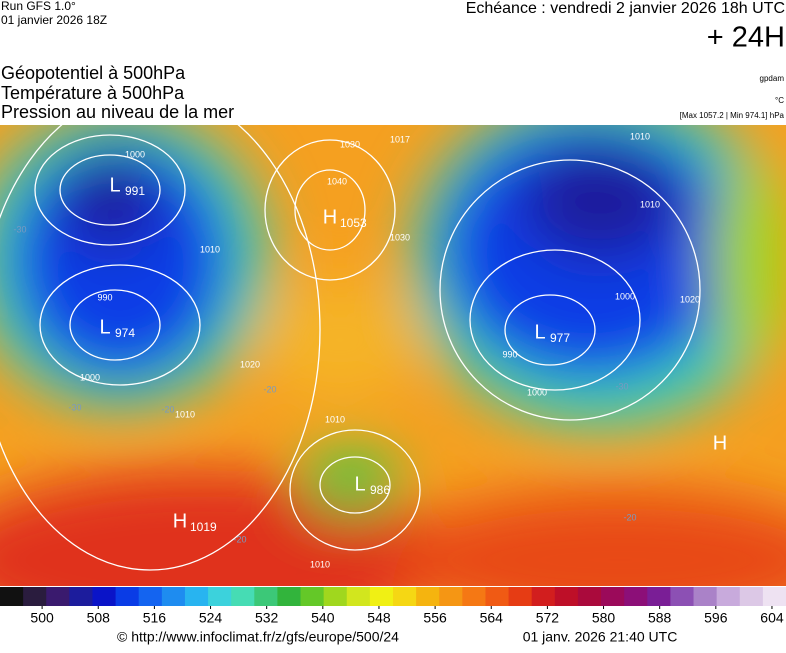 Image resolution: width=786 pixels, height=653 pixels. I want to click on colorbar-label: 540, so click(323, 618).